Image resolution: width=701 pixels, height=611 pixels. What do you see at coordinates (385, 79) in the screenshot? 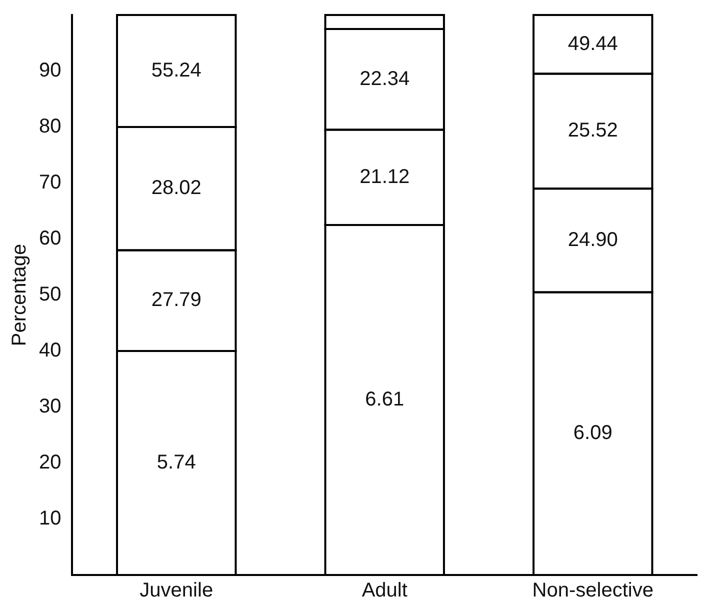
I see `annotation: 22.34` at bounding box center [385, 79].